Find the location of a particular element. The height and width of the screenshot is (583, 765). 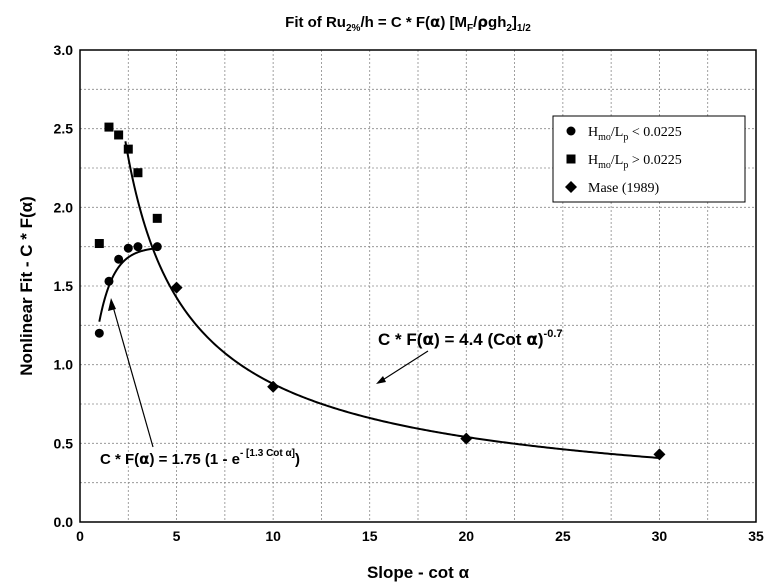

y-axis-title: Nonlinear Fit - C * F(α) is located at coordinates (26, 286).